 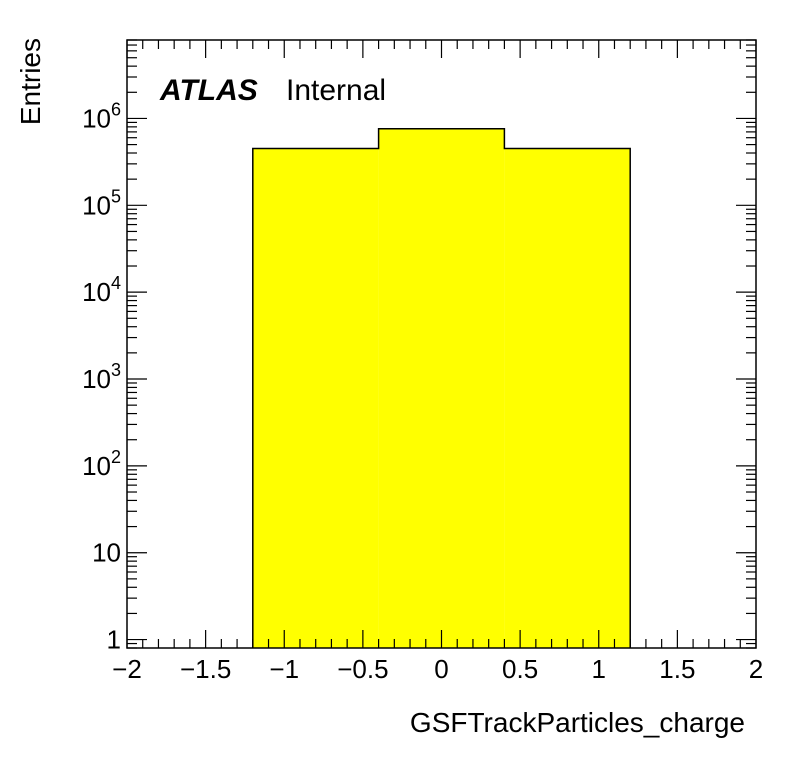 I want to click on y-axis-title: Entries, so click(x=30, y=81).